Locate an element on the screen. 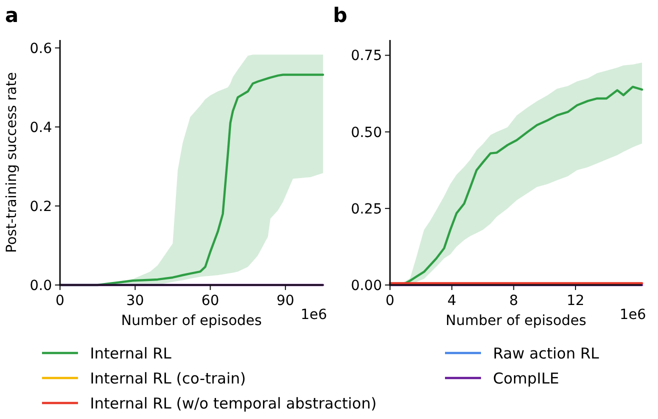 Image resolution: width=658 pixels, height=419 pixels. legend-label: CompILE is located at coordinates (526, 378).